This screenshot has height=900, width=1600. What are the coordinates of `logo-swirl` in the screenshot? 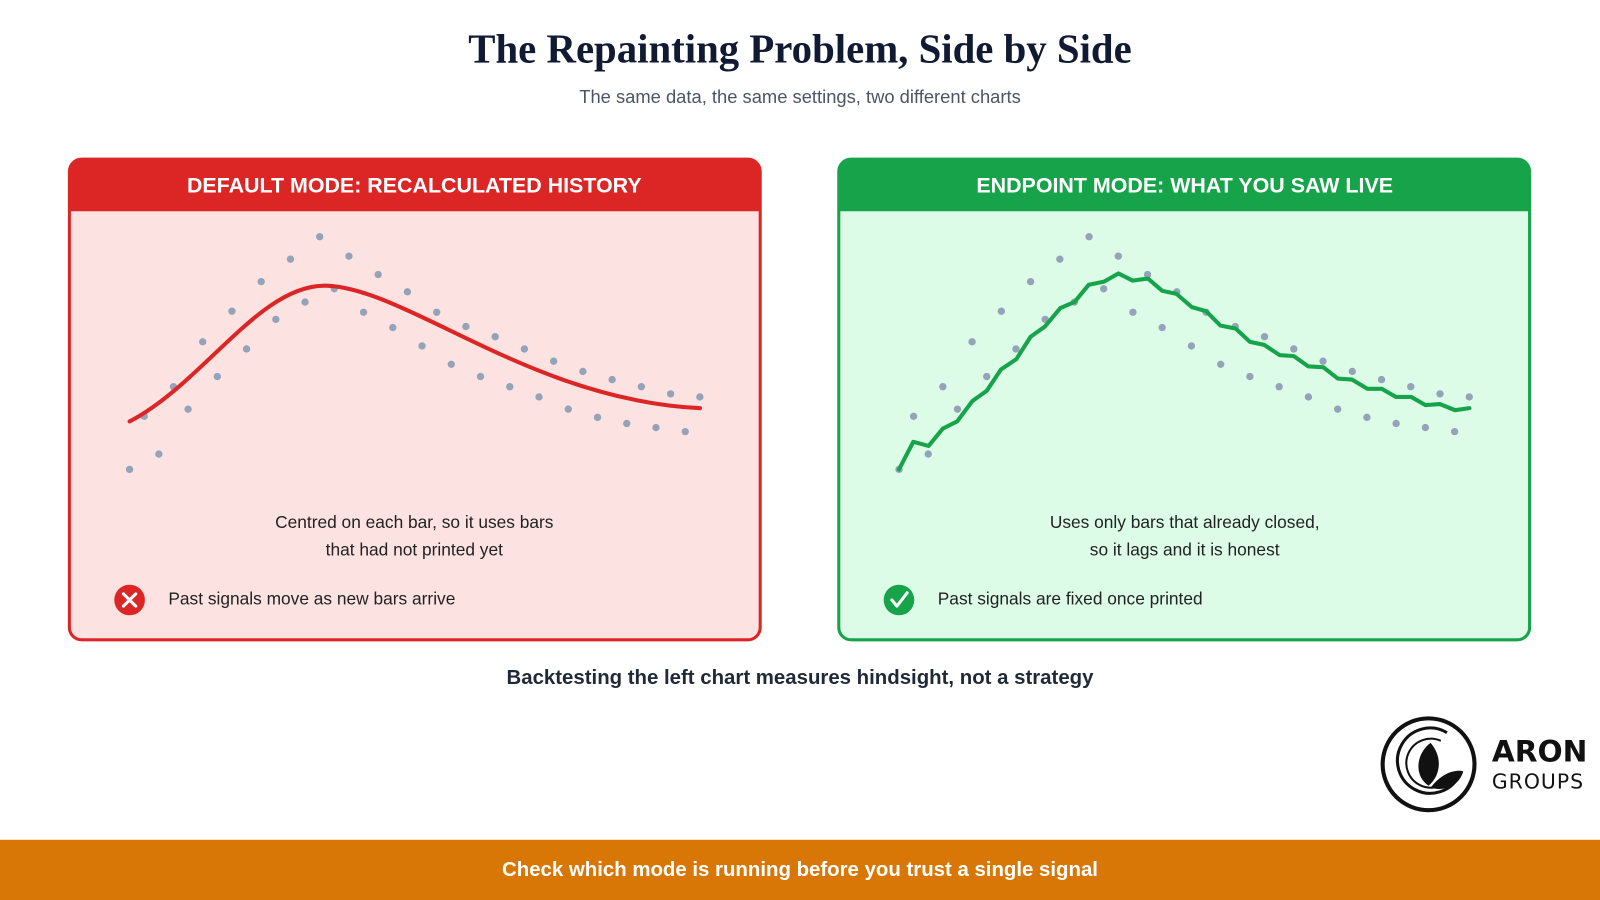 It's located at (1428, 760).